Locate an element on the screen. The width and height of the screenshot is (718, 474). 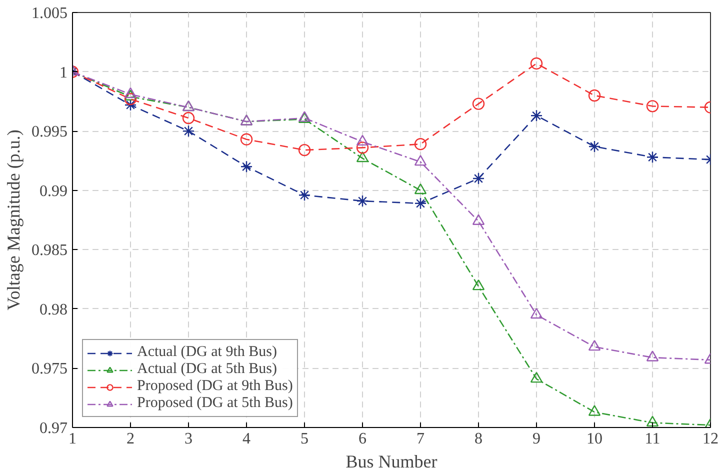
x-tick-label: 9 is located at coordinates (536, 439).